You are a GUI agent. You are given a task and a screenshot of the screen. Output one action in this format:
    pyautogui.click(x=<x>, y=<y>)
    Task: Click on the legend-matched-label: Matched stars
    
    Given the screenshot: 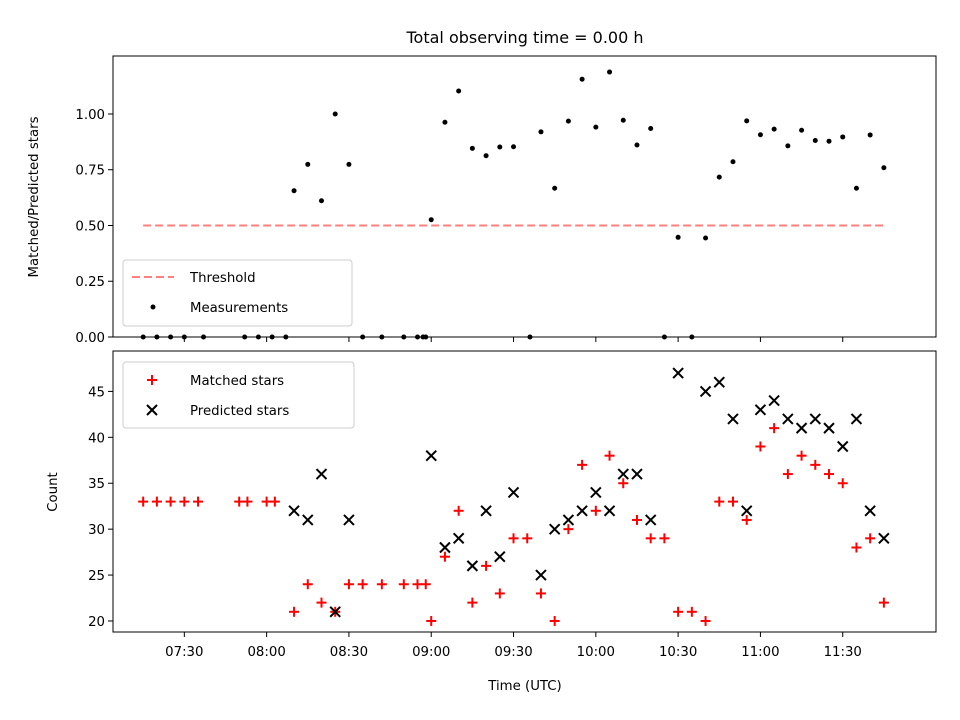 What is the action you would take?
    pyautogui.click(x=237, y=381)
    